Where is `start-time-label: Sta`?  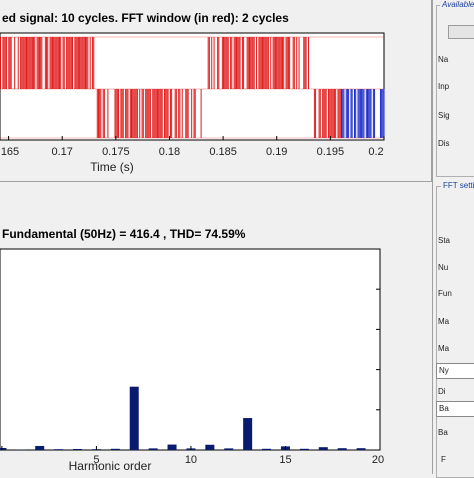 start-time-label: Sta is located at coordinates (444, 240).